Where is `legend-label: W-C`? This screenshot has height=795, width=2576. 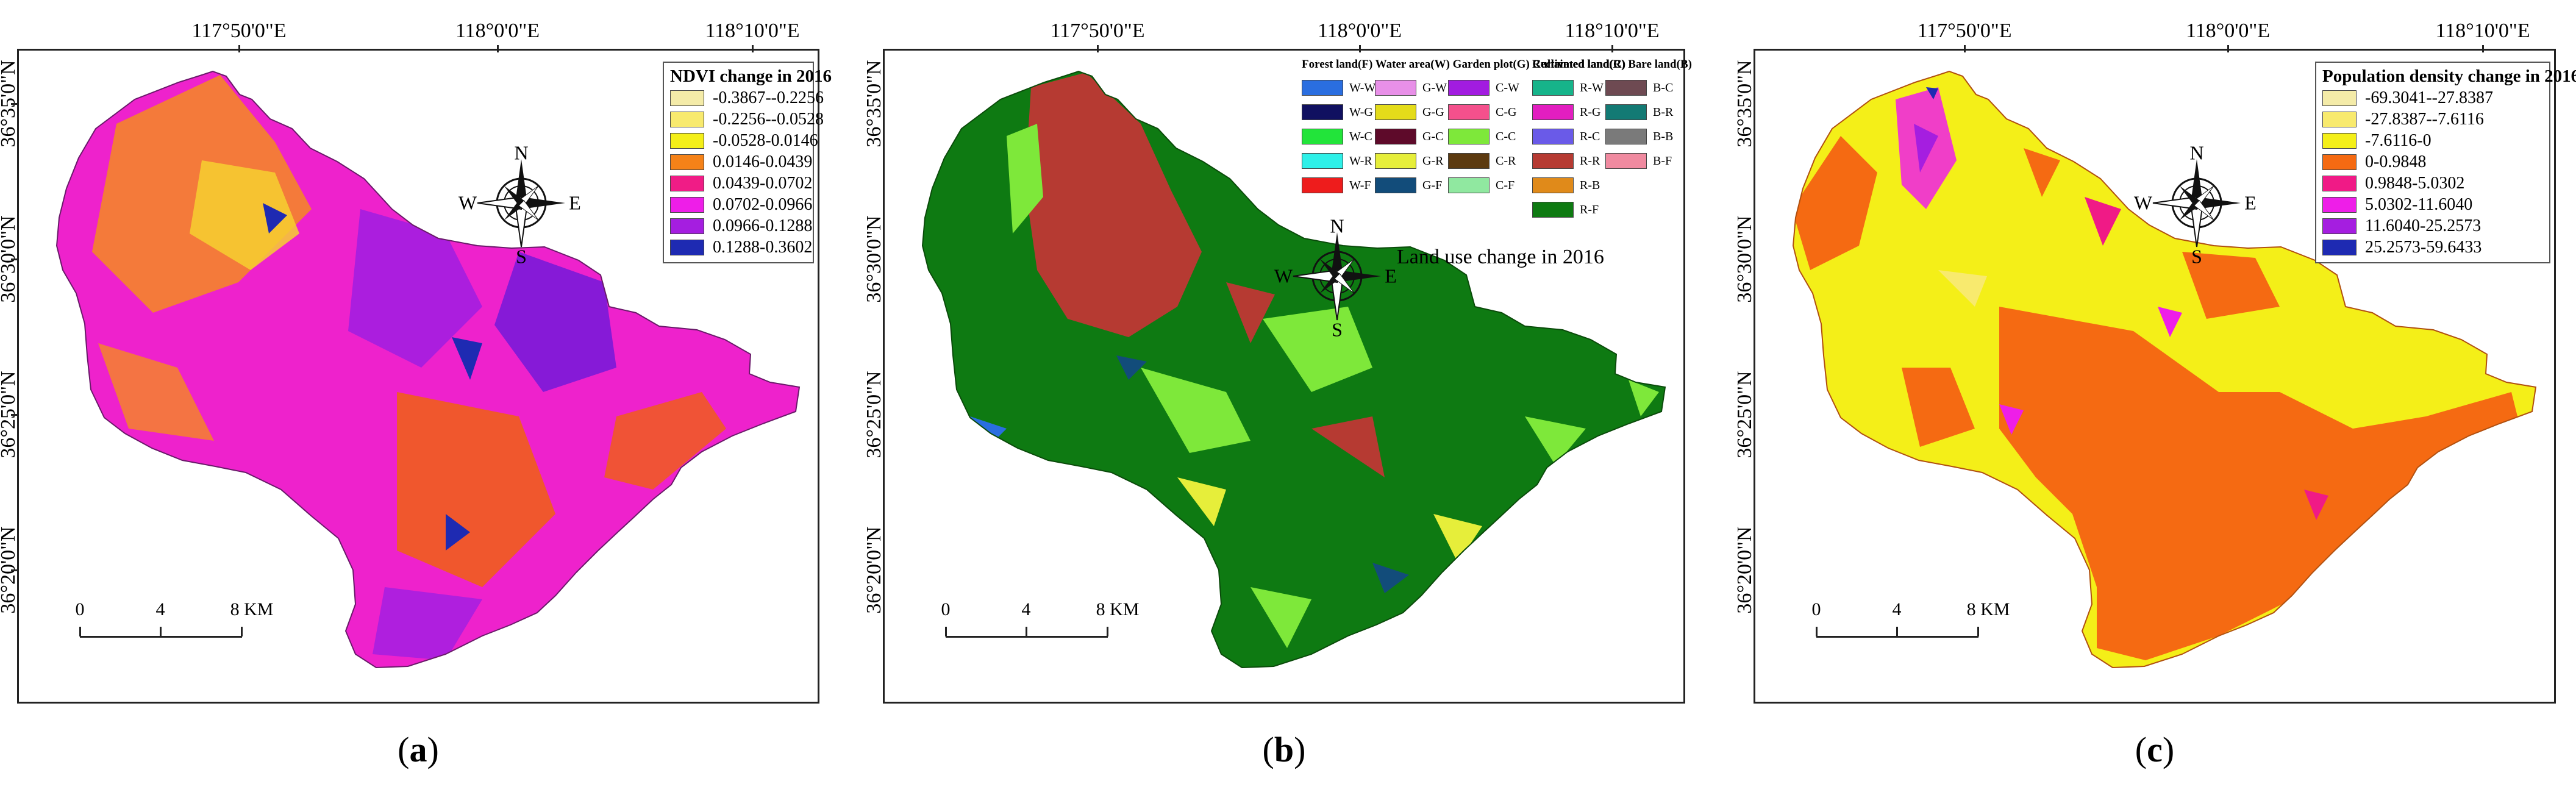 legend-label: W-C is located at coordinates (1360, 136).